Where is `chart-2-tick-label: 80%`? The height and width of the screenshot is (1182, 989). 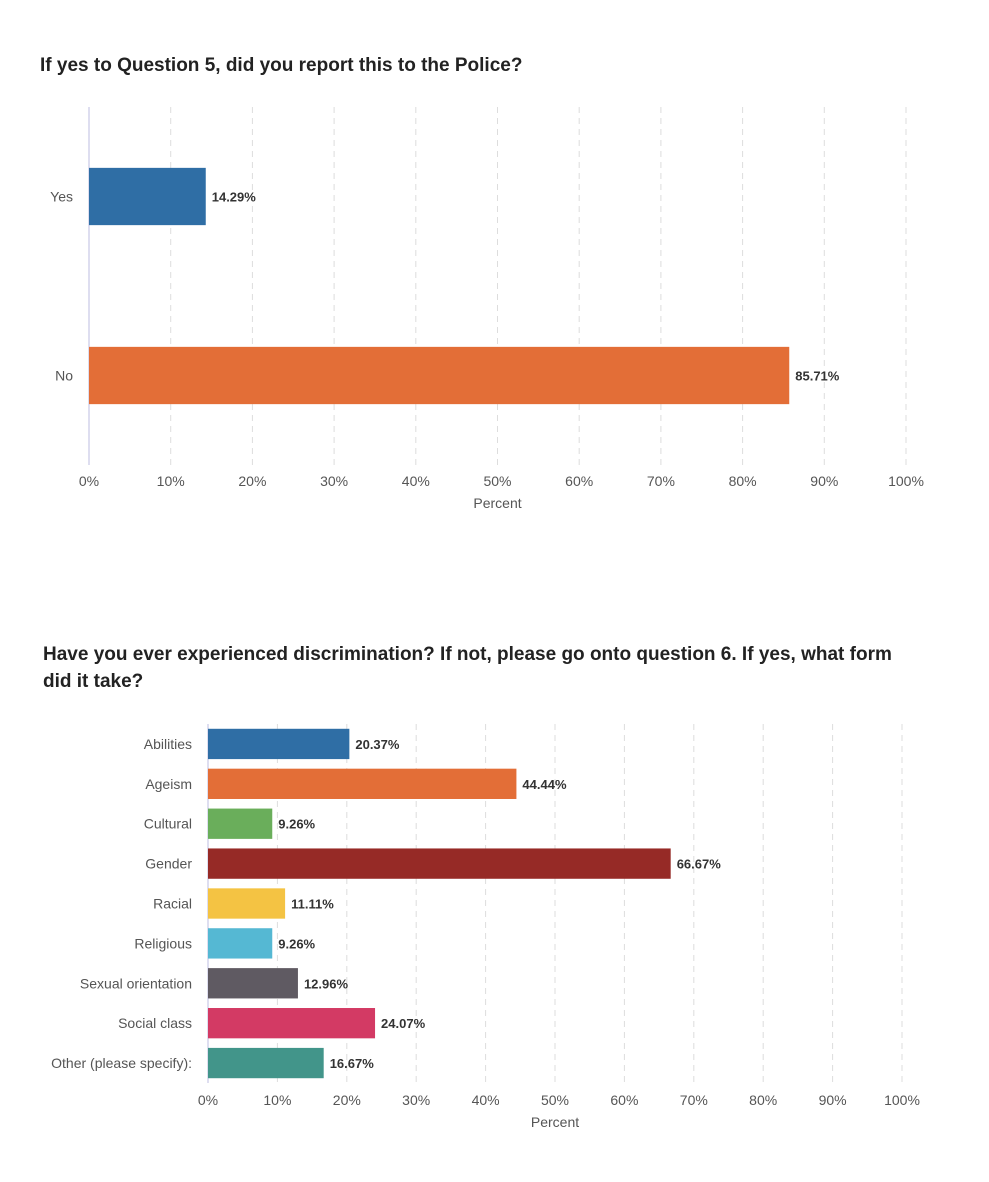 chart-2-tick-label: 80% is located at coordinates (763, 1100).